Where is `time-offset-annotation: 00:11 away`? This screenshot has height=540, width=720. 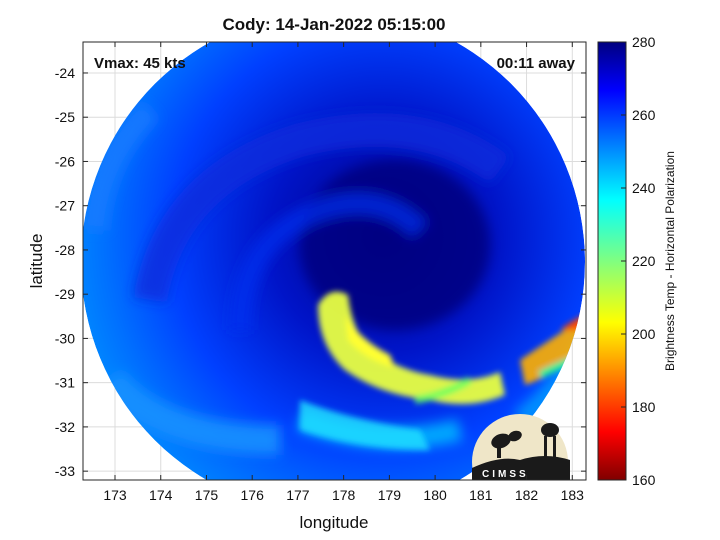 time-offset-annotation: 00:11 away is located at coordinates (536, 63).